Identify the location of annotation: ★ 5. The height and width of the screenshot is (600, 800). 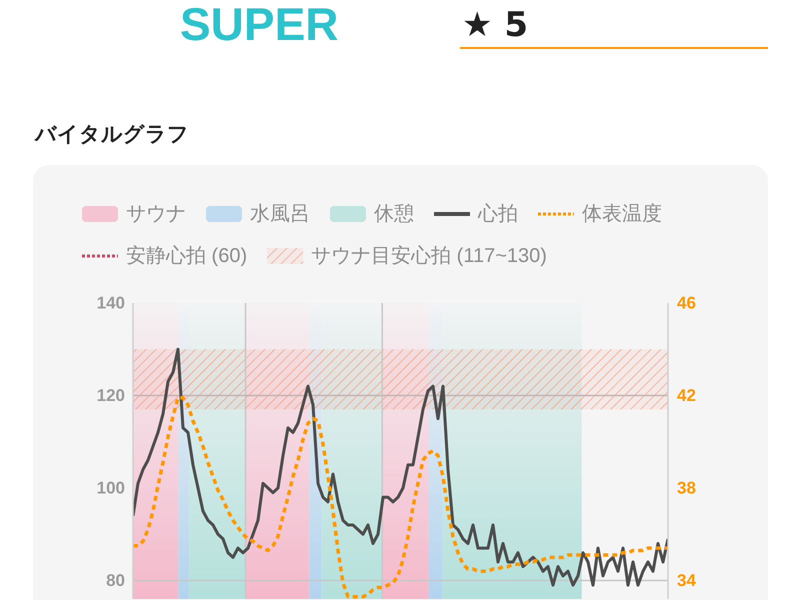
(495, 25).